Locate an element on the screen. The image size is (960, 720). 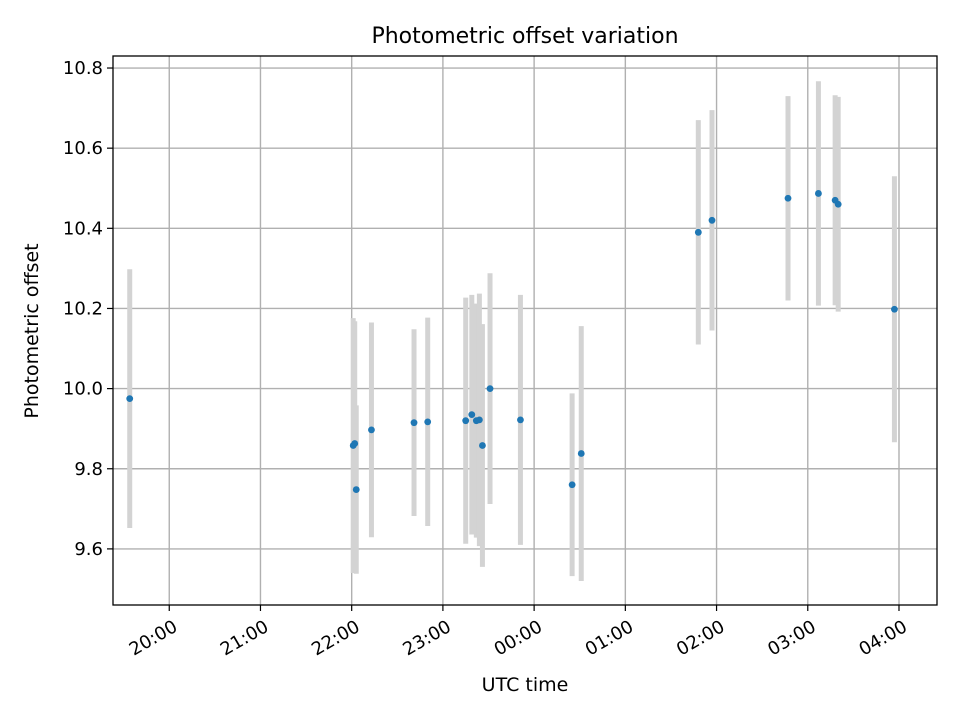
y-tick-label: 10.6 is located at coordinates (83, 148).